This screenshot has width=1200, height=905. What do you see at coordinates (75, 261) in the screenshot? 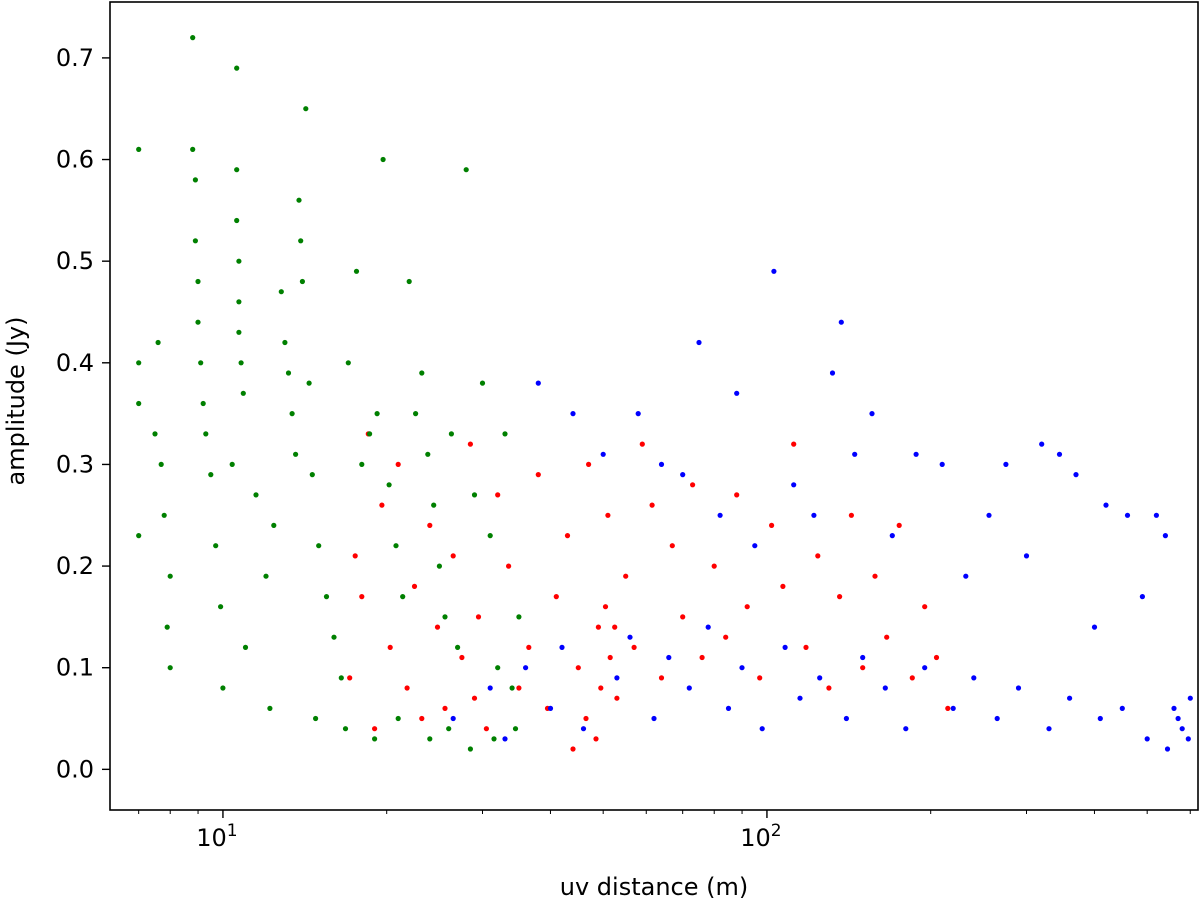
I see `y-tick-label: 0.5` at bounding box center [75, 261].